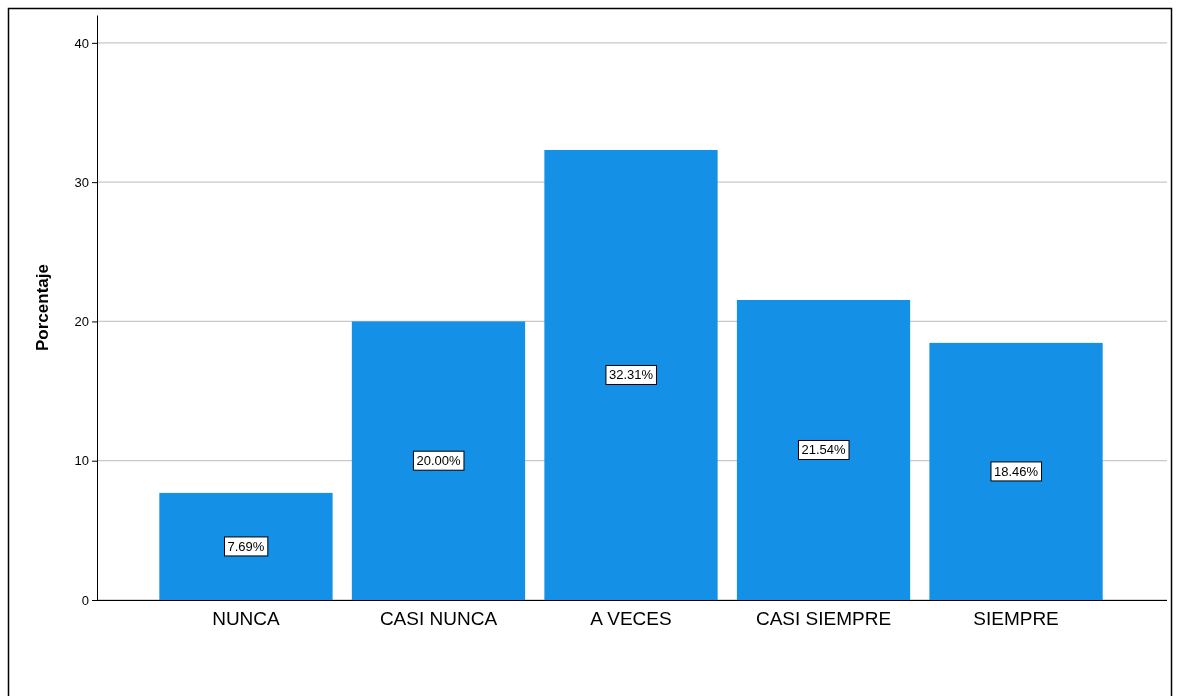 The height and width of the screenshot is (696, 1179). I want to click on x-tick-label: SIEMPRE, so click(1016, 619).